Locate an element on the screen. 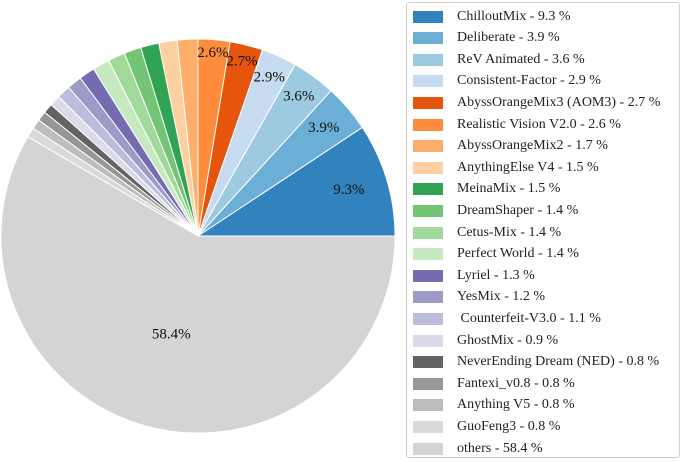 The height and width of the screenshot is (462, 685). legend-item: Counterfeit-V3.0 - 1.1 % is located at coordinates (507, 318).